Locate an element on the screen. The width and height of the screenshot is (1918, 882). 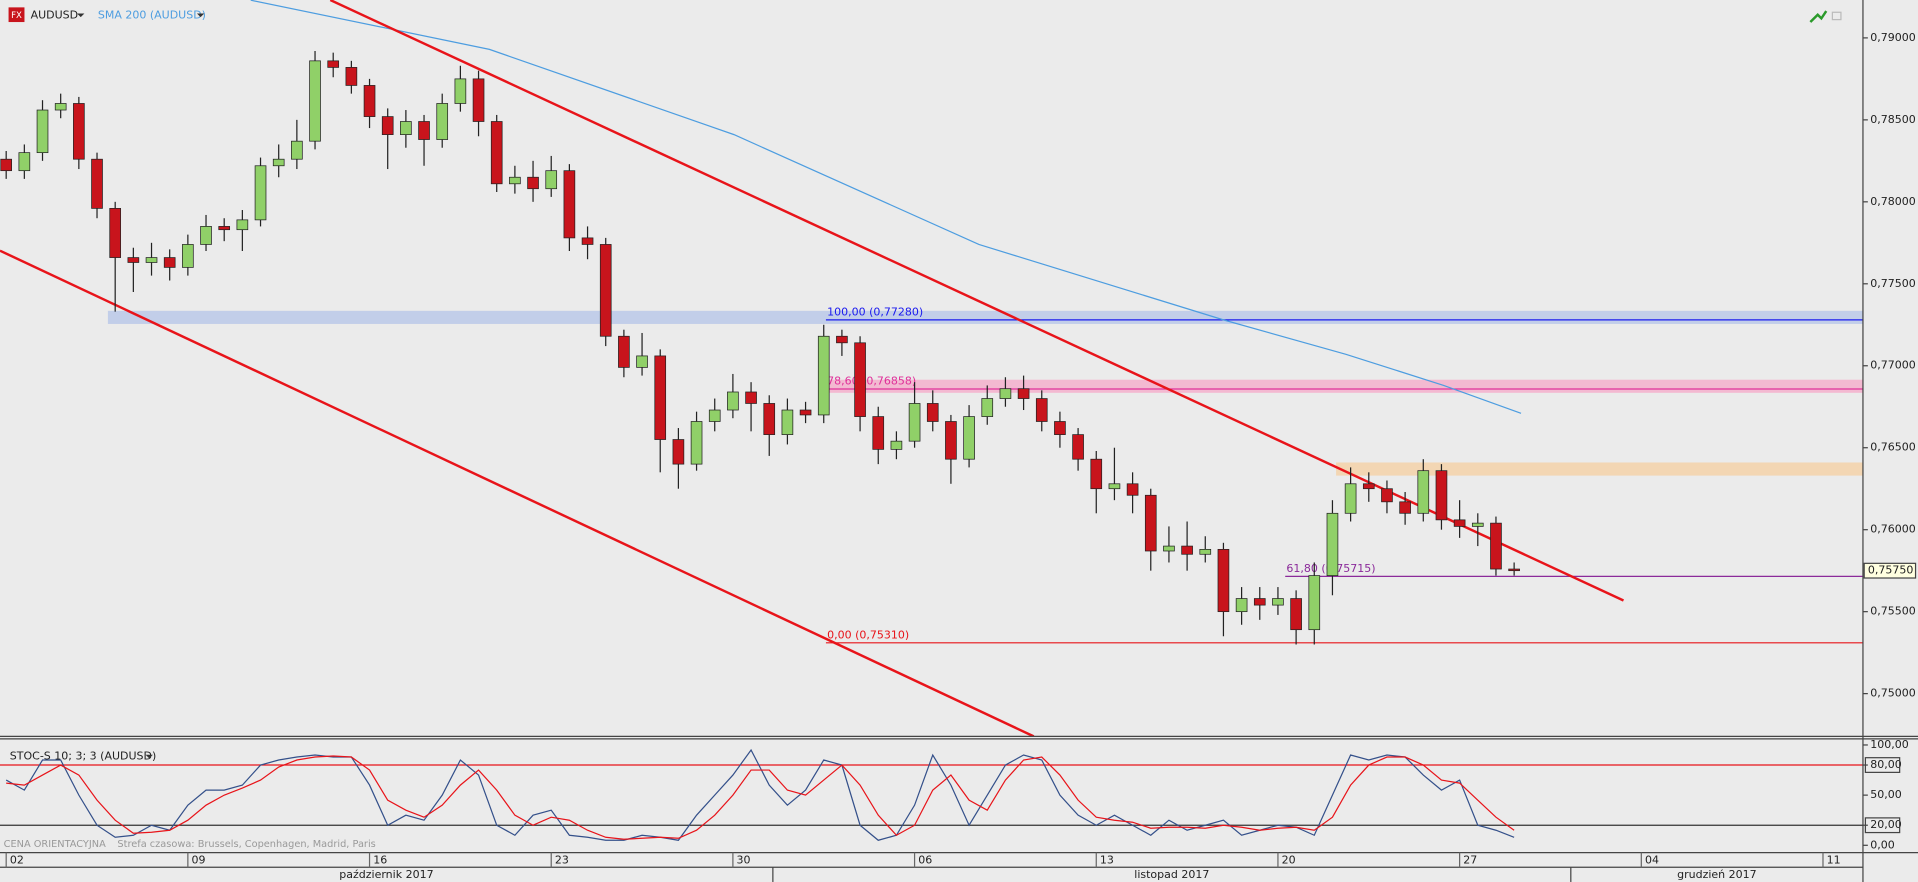
x-tick-label: 13 is located at coordinates (1107, 860).